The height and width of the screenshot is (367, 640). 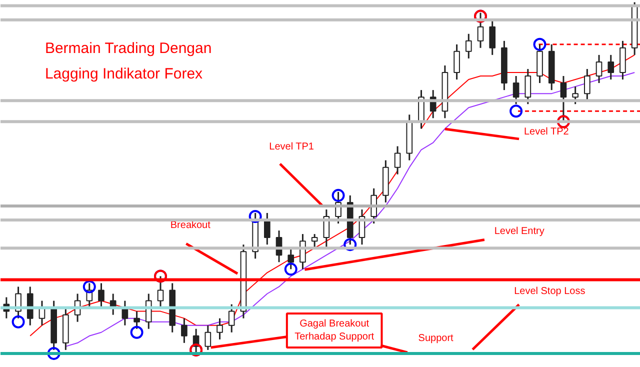 What do you see at coordinates (190, 226) in the screenshot?
I see `annotation: Breakout` at bounding box center [190, 226].